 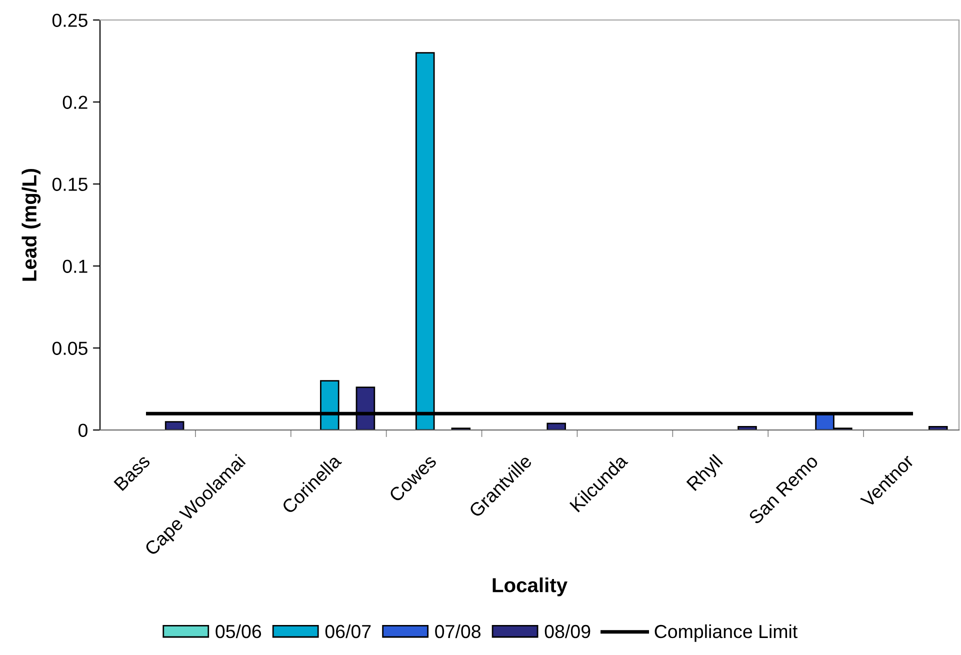 What do you see at coordinates (348, 631) in the screenshot?
I see `legend-label: 06/07` at bounding box center [348, 631].